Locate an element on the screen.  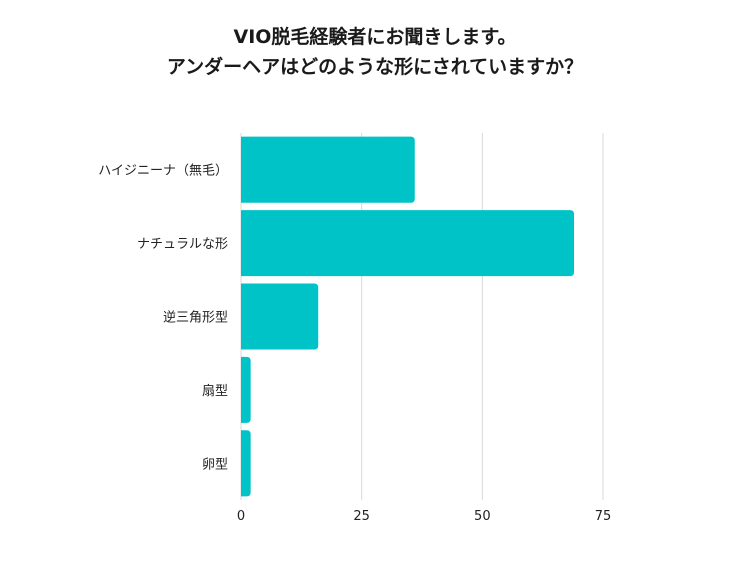
x-tick-label: 0 is located at coordinates (241, 516).